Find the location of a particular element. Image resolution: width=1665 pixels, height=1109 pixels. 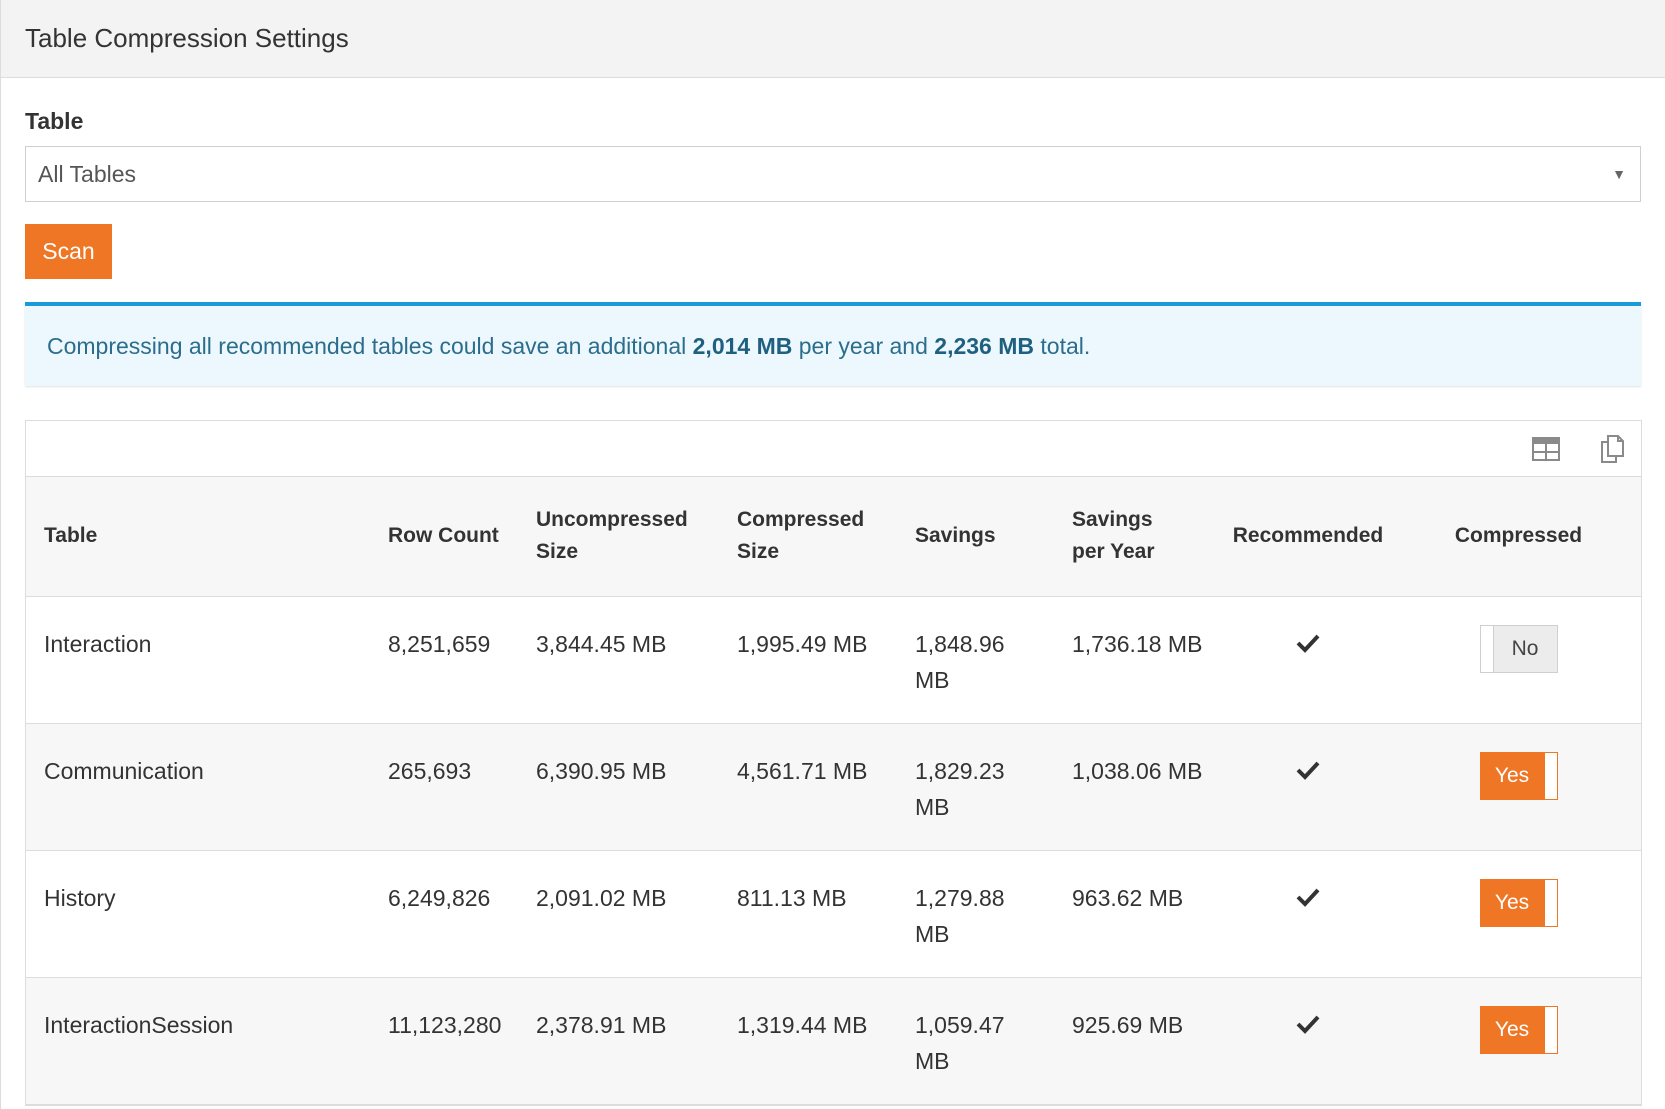

column-header-recommended: Recommended is located at coordinates (1308, 537).